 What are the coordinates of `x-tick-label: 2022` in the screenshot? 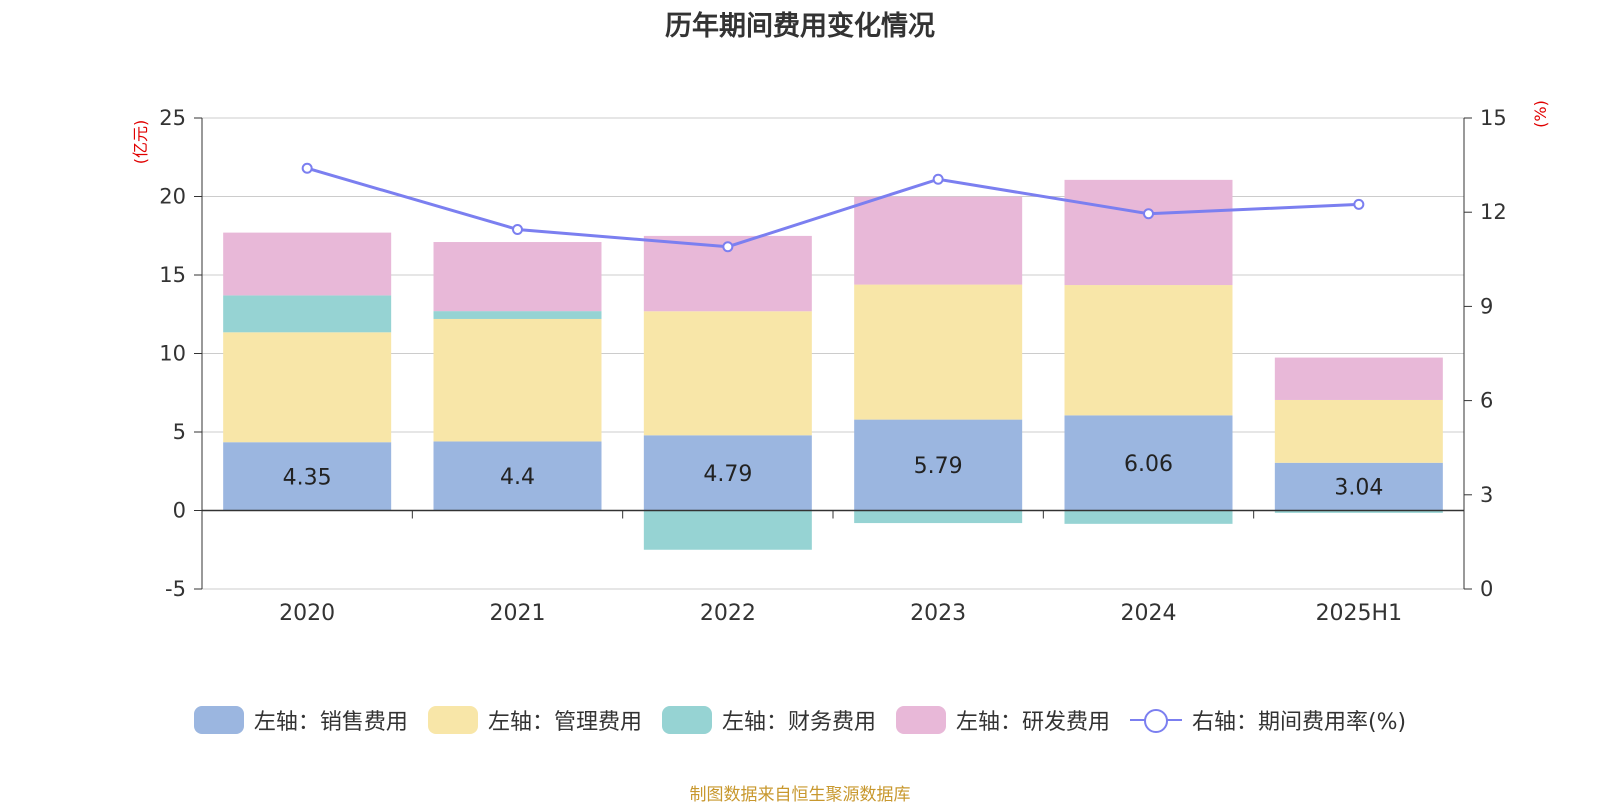 It's located at (728, 613).